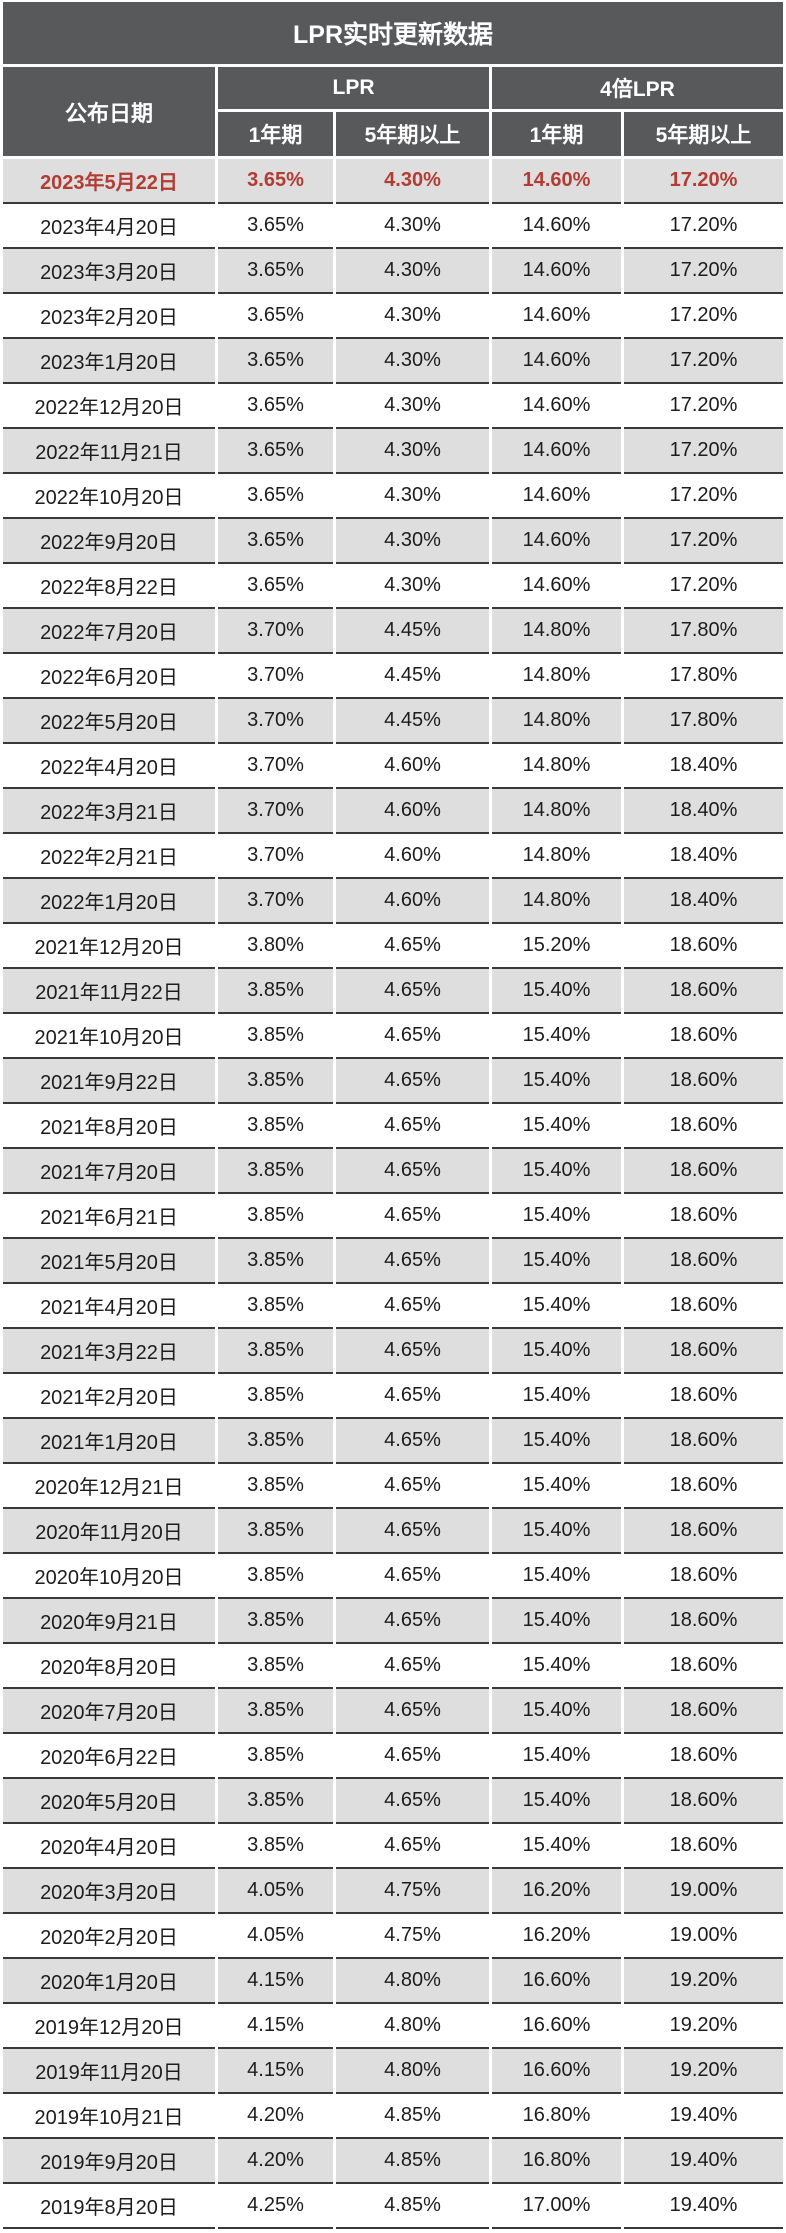 The image size is (786, 2233). Describe the element at coordinates (412, 2161) in the screenshot. I see `lpr-5y-cell: 4.85%` at that location.